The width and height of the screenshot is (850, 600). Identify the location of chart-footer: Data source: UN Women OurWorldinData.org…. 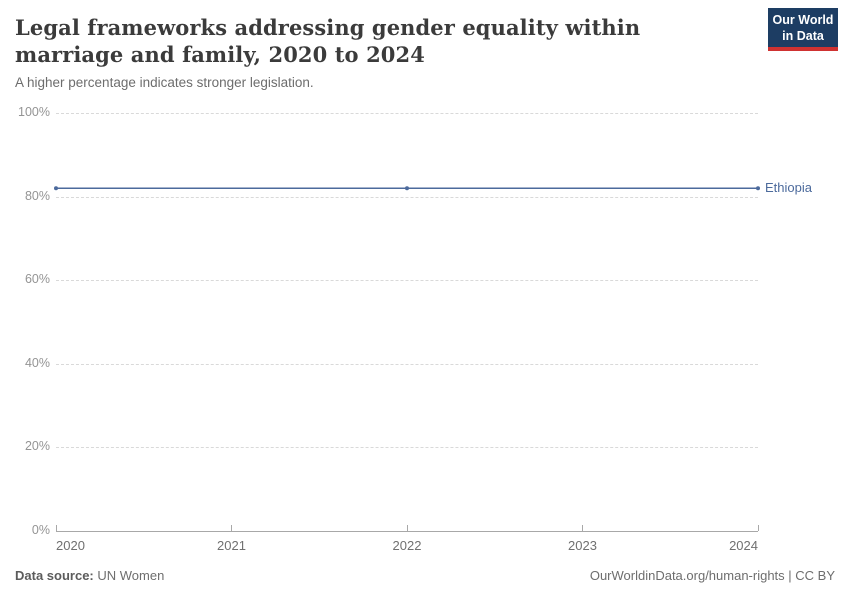
(425, 575).